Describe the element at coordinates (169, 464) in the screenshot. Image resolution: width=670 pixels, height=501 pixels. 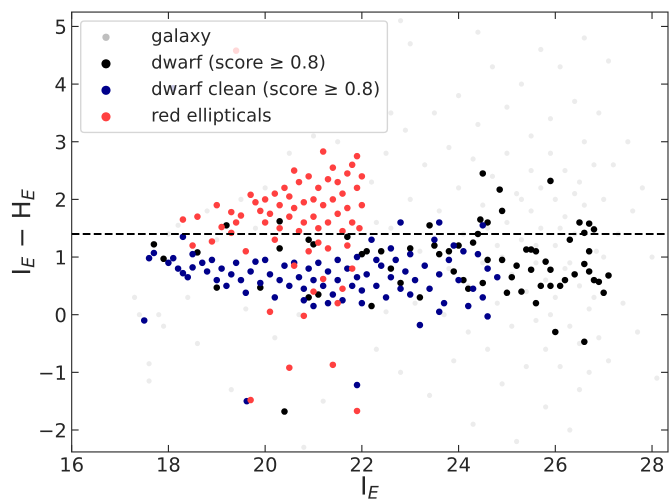
I see `x-tick-label: 18` at that location.